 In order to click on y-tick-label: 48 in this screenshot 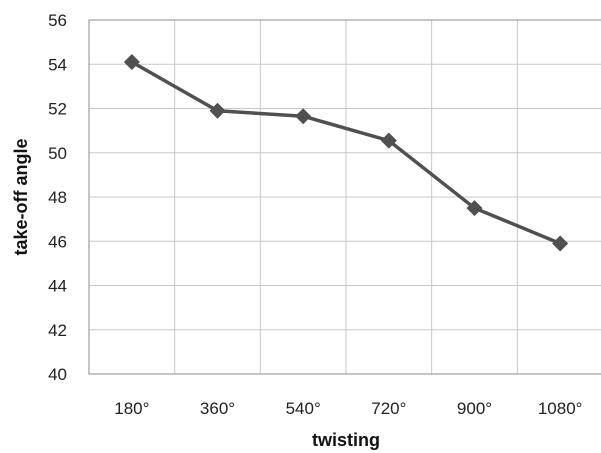, I will do `click(57, 197)`.